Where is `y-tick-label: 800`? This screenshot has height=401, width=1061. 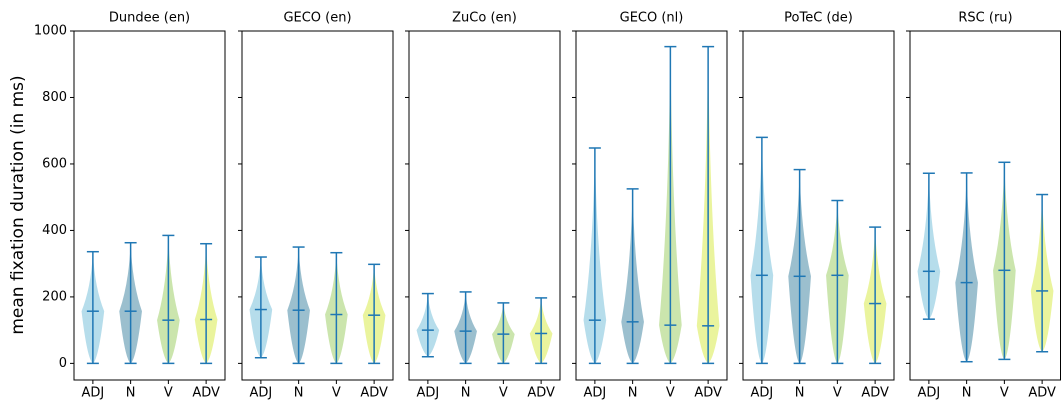
y-tick-label: 800 is located at coordinates (54, 97).